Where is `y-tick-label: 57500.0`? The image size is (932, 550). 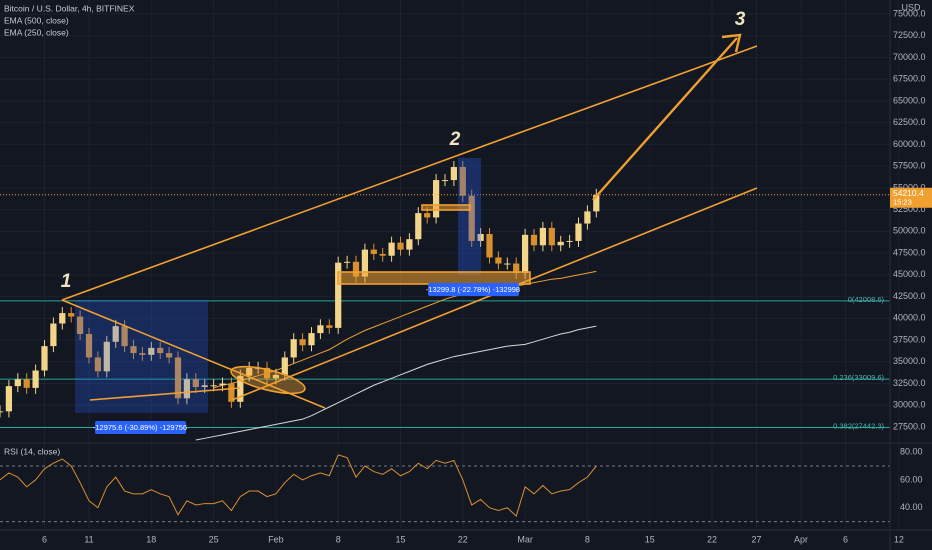
y-tick-label: 57500.0 is located at coordinates (909, 166).